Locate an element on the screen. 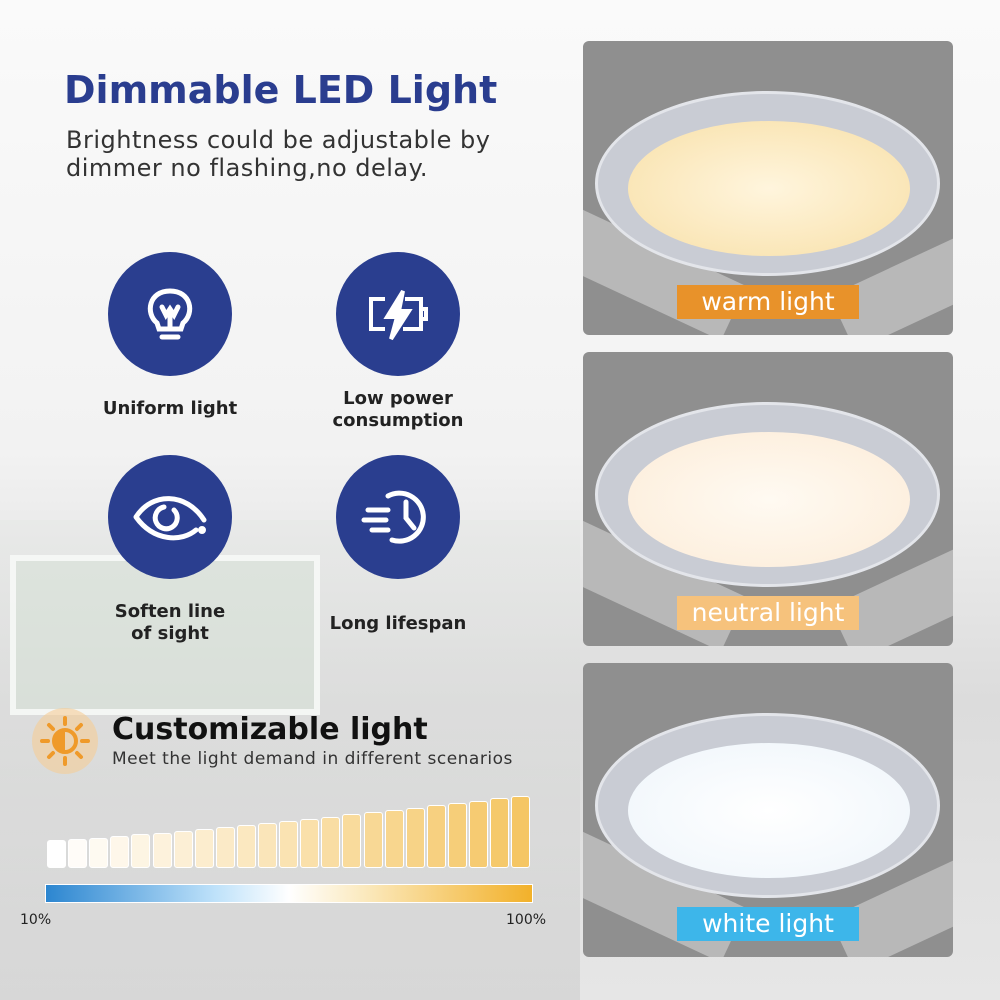 The height and width of the screenshot is (1000, 1000). sun-half-icon is located at coordinates (65, 741).